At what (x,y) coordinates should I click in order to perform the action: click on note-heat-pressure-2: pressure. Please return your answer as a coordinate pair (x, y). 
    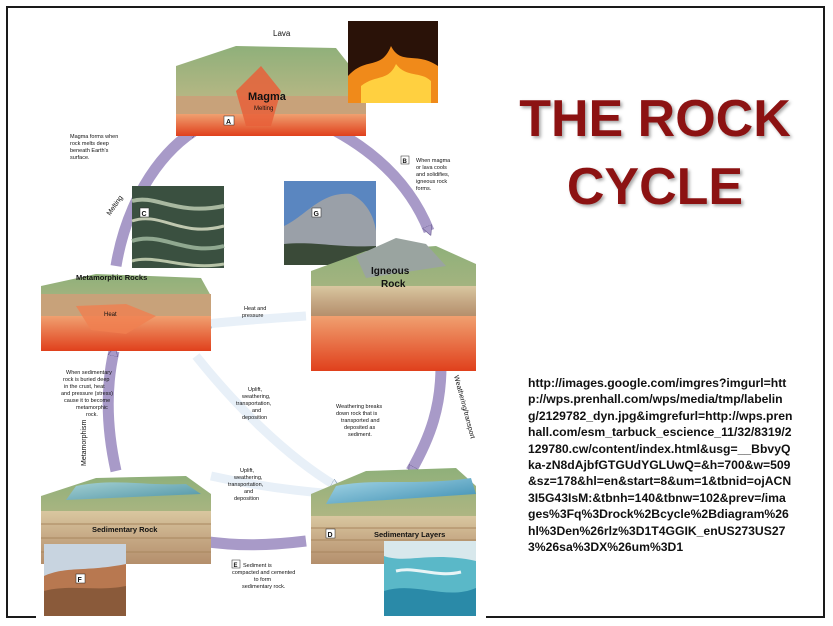
    Looking at the image, I should click on (252, 316).